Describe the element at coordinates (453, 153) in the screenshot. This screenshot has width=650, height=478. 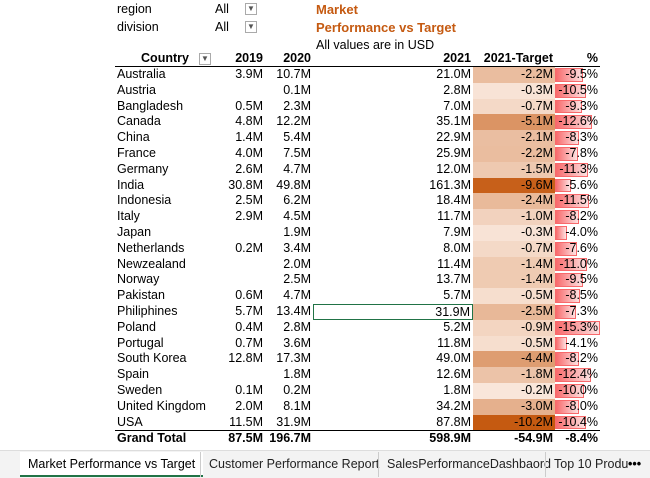
I see `cell: 25.9M` at that location.